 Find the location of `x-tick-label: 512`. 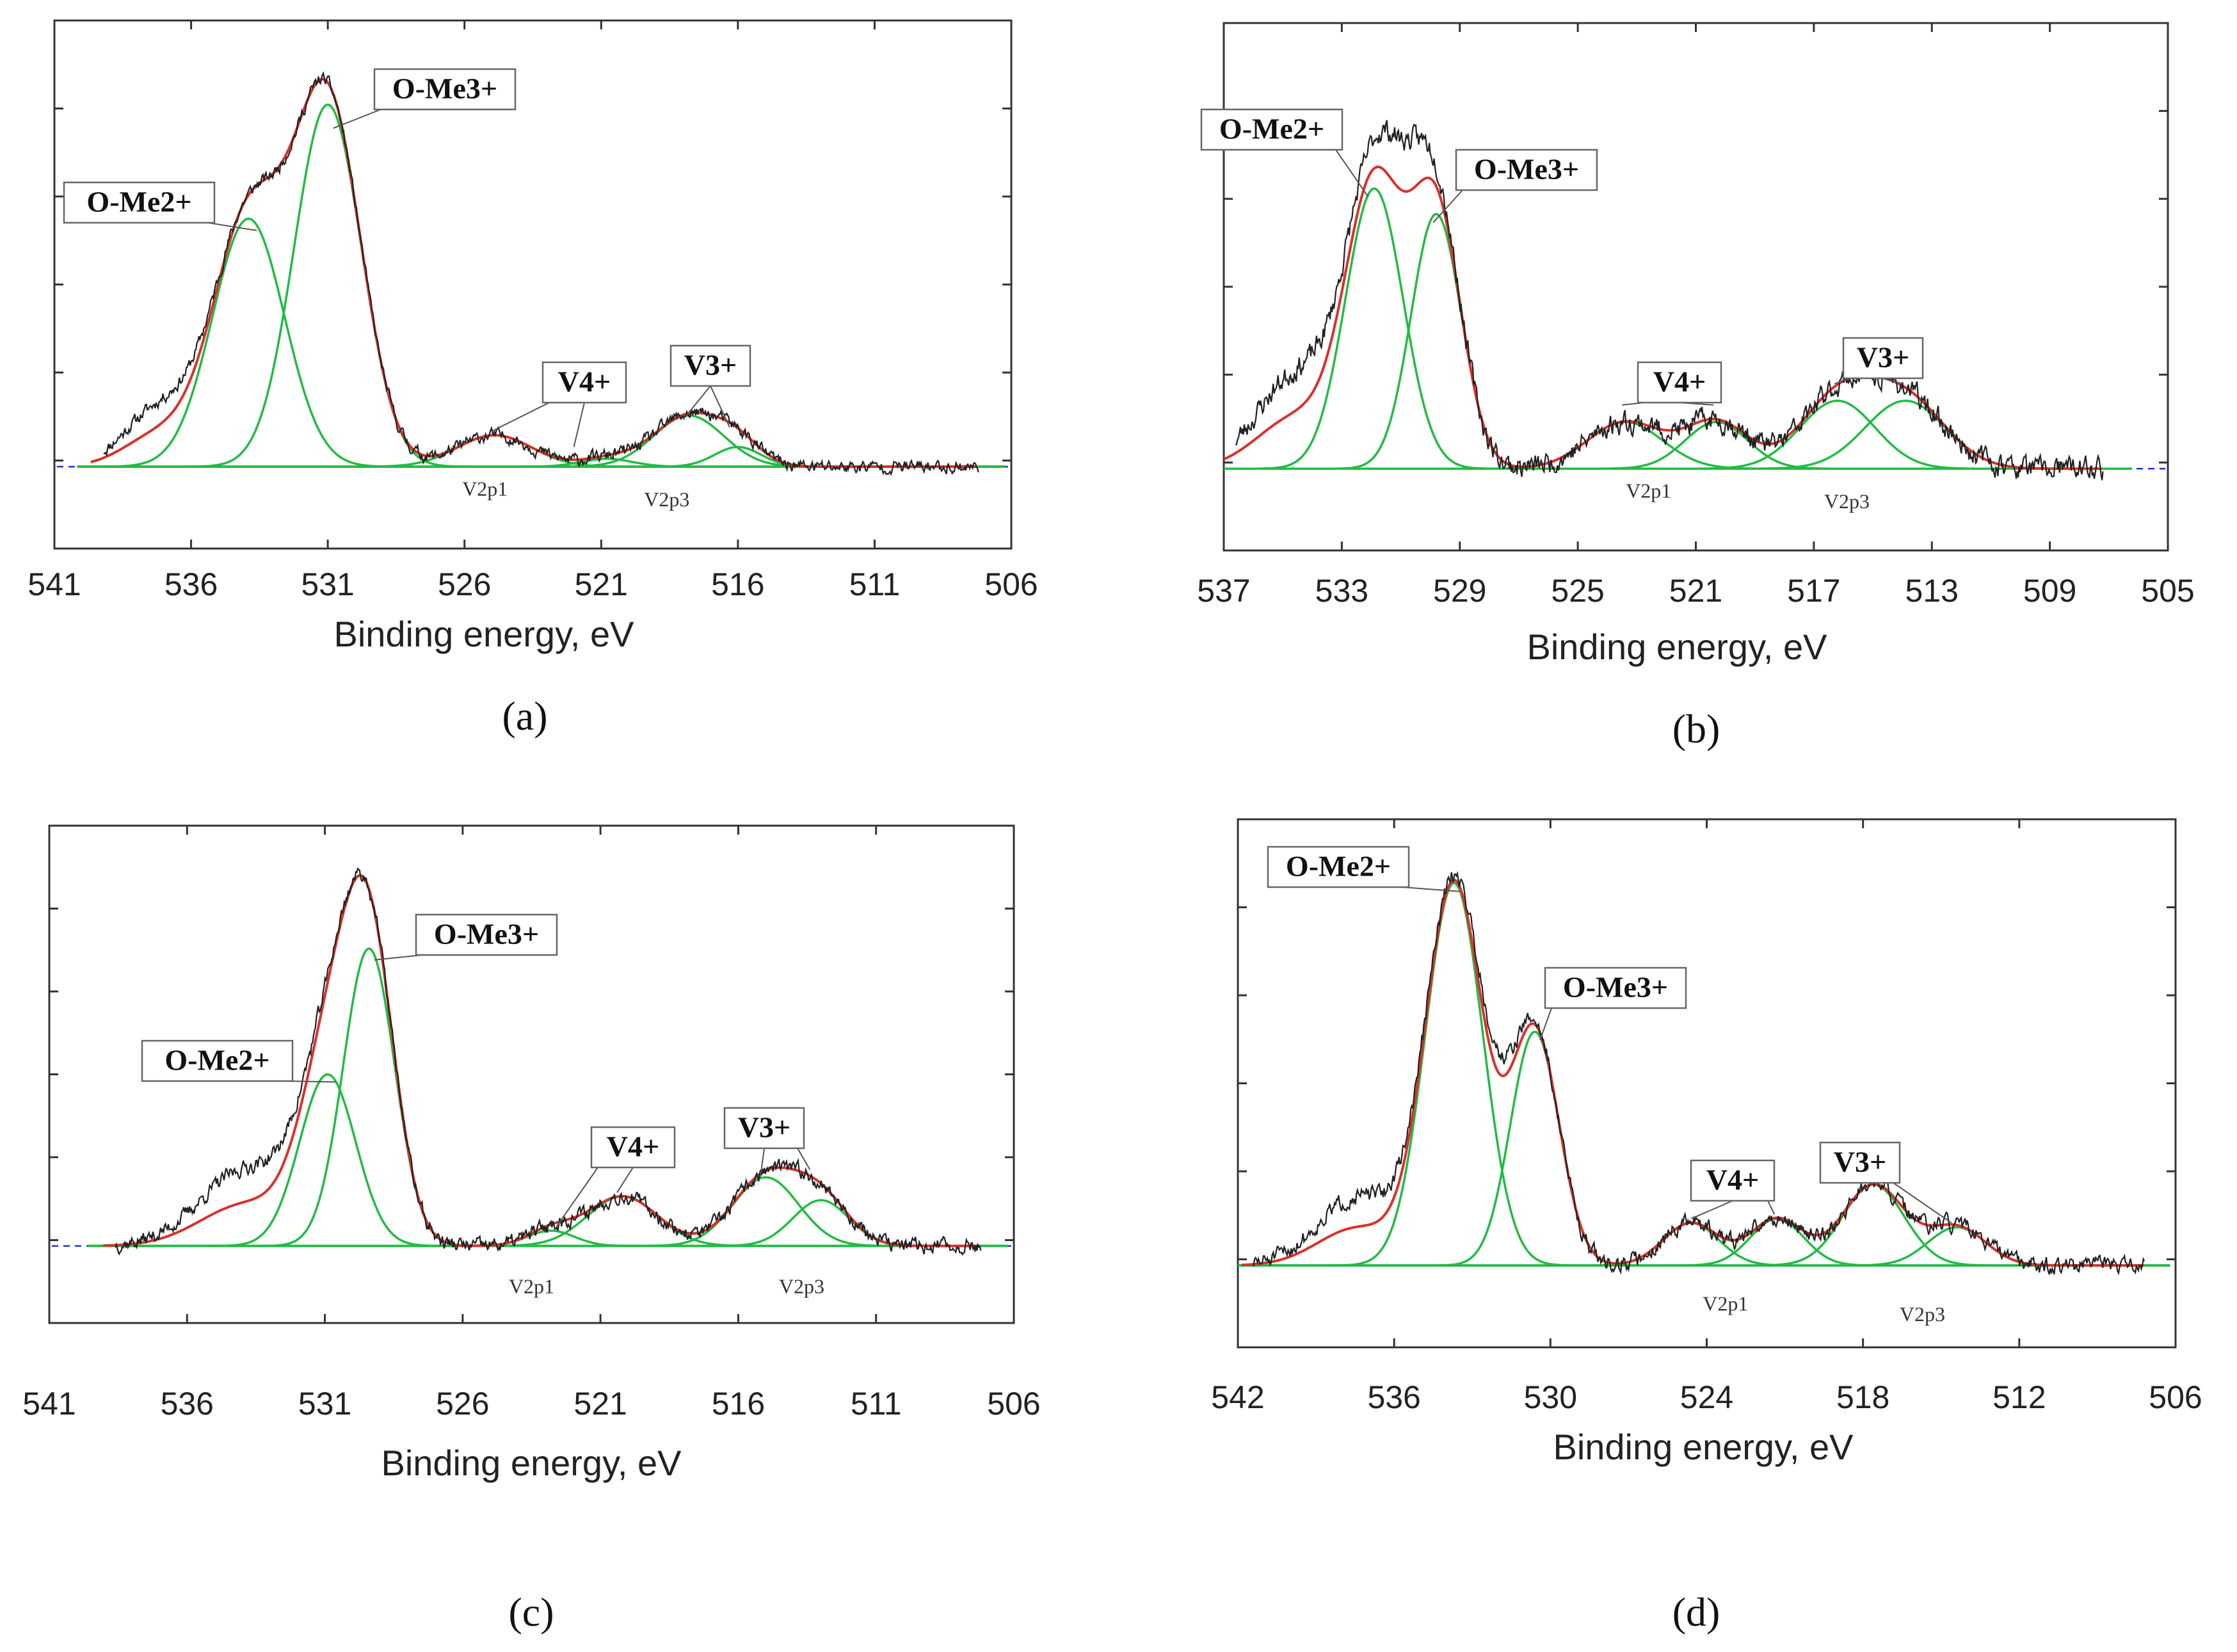

x-tick-label: 512 is located at coordinates (2019, 1397).